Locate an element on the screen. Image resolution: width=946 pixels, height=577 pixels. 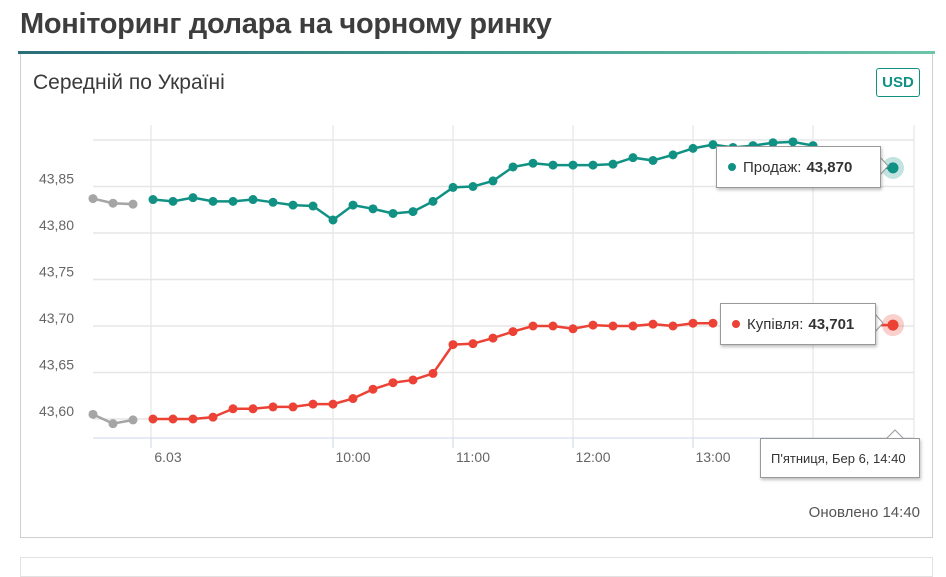
sell-legend-dot-icon is located at coordinates (732, 167).